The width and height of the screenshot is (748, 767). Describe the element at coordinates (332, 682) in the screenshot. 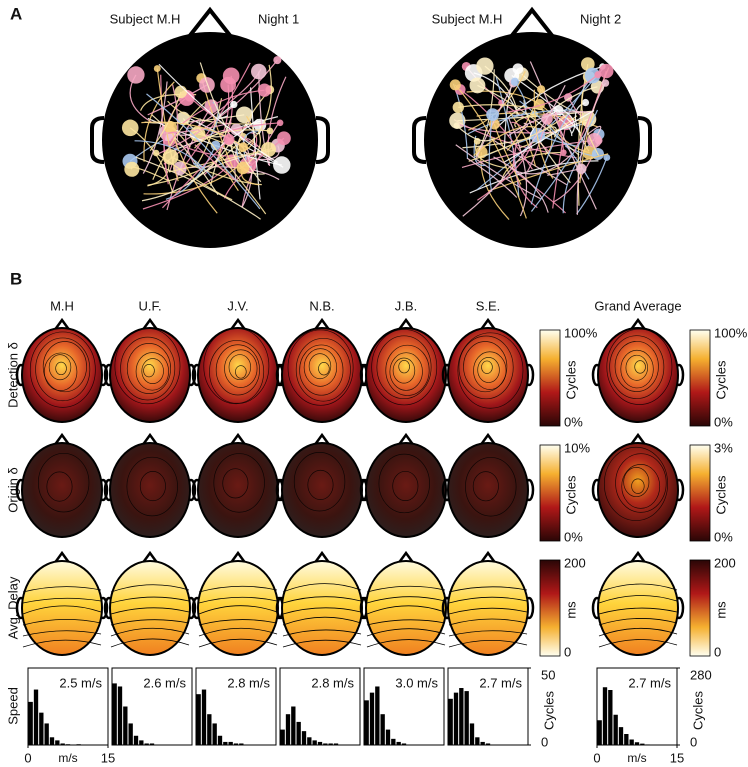

I see `chart-title: 2.8 m/s` at that location.